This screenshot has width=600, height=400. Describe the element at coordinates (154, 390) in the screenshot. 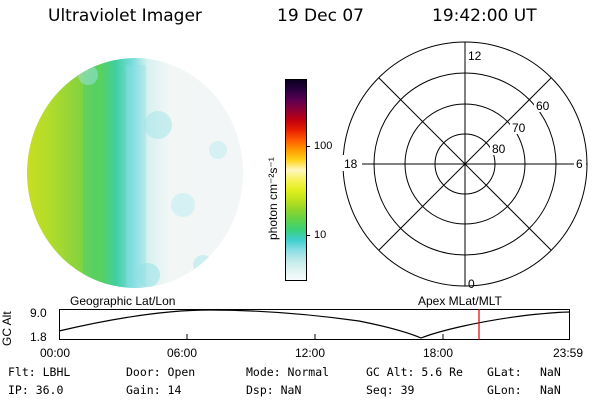

I see `gain-status: Gain: 14` at that location.